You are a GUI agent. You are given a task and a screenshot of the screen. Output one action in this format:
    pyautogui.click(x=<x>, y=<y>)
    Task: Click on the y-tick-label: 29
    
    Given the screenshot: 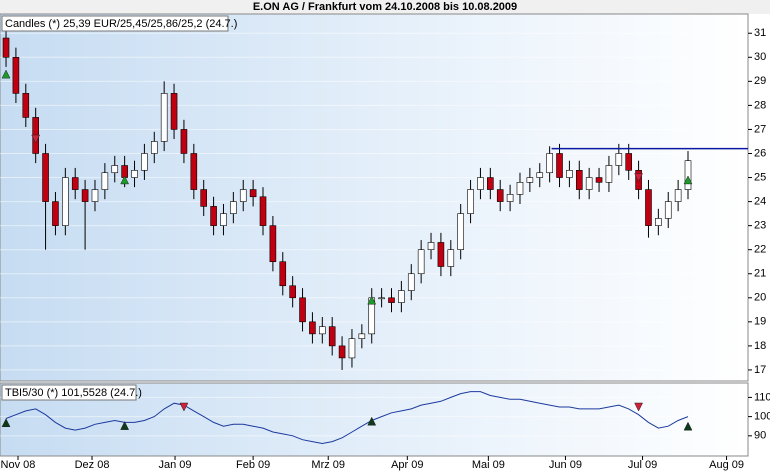 What is the action you would take?
    pyautogui.click(x=760, y=81)
    